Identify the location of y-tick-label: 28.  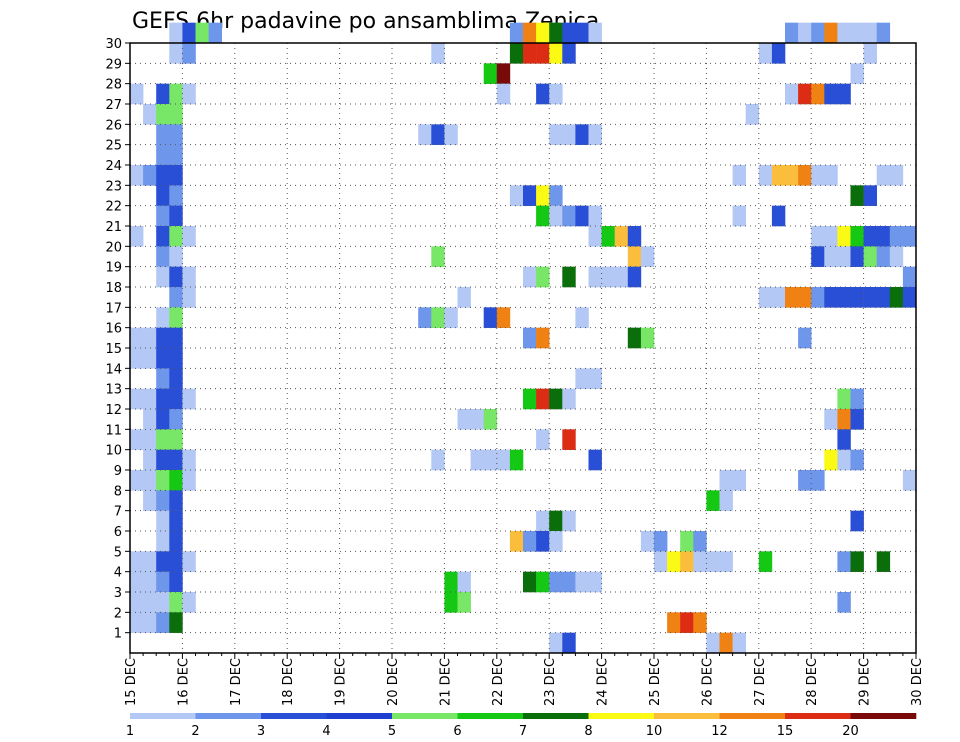
(113, 85).